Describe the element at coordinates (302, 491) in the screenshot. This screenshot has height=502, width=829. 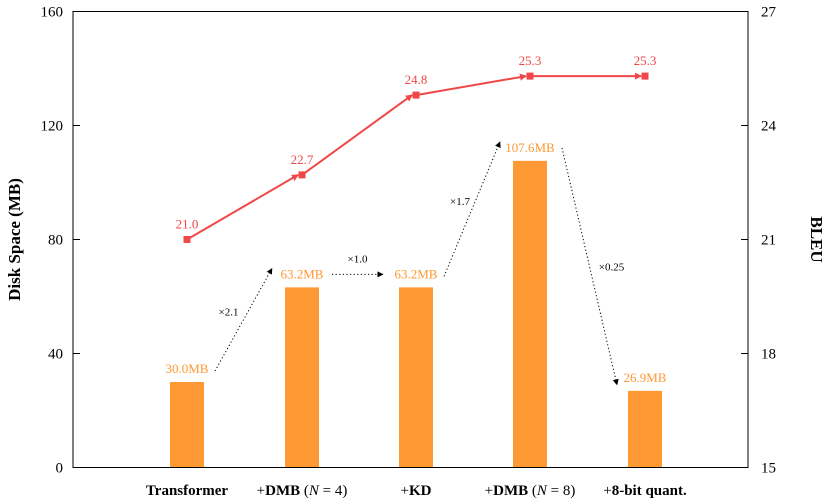
I see `category-label: +DMB (N = 4)` at that location.